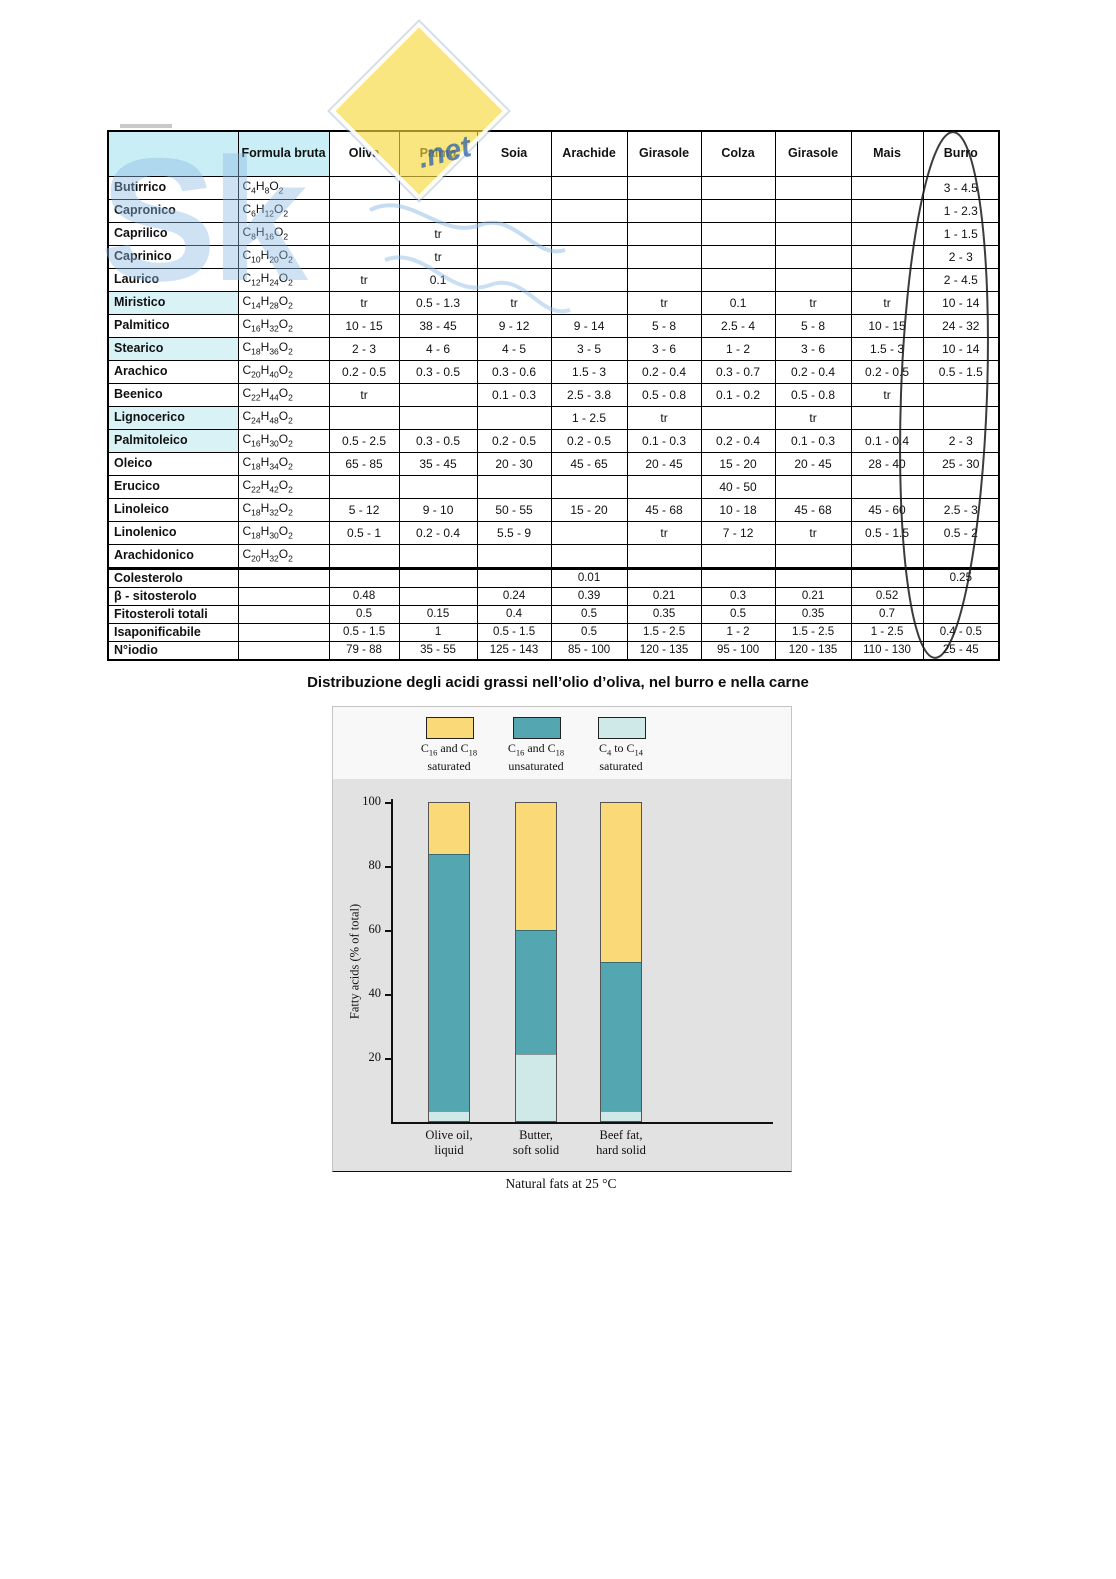 The height and width of the screenshot is (1579, 1116). I want to click on cell: 125 - 143, so click(514, 651).